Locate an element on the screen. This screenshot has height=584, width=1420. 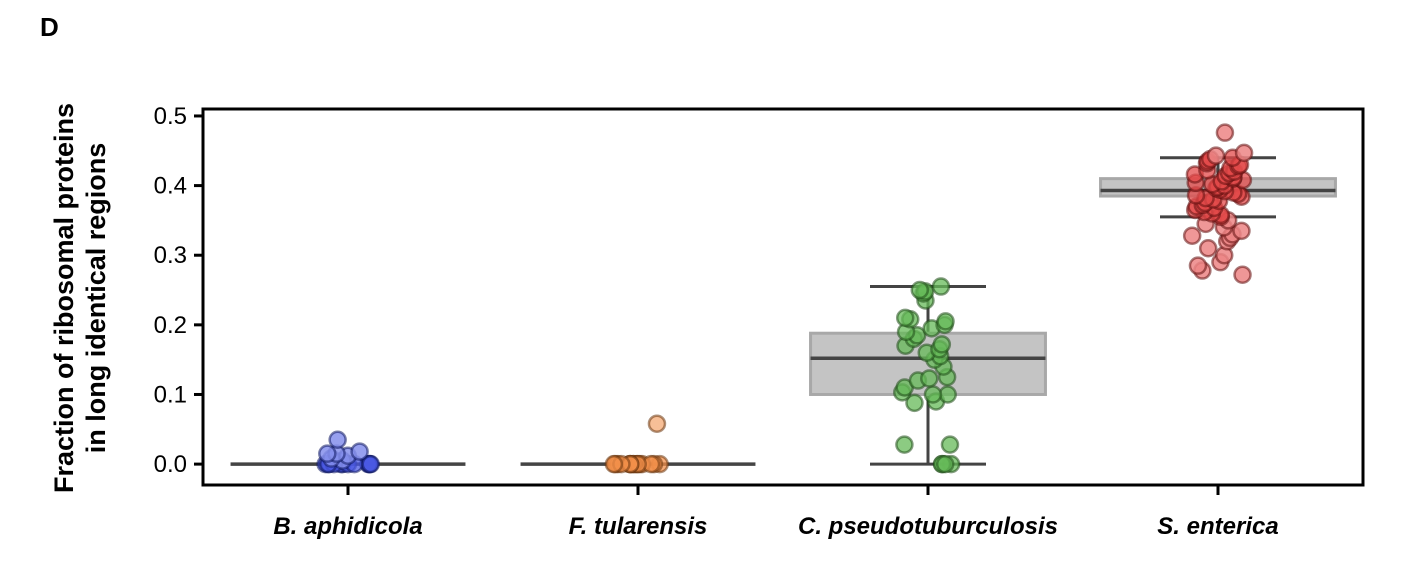
y-tick-label: 0.2 is located at coordinates (170, 325).